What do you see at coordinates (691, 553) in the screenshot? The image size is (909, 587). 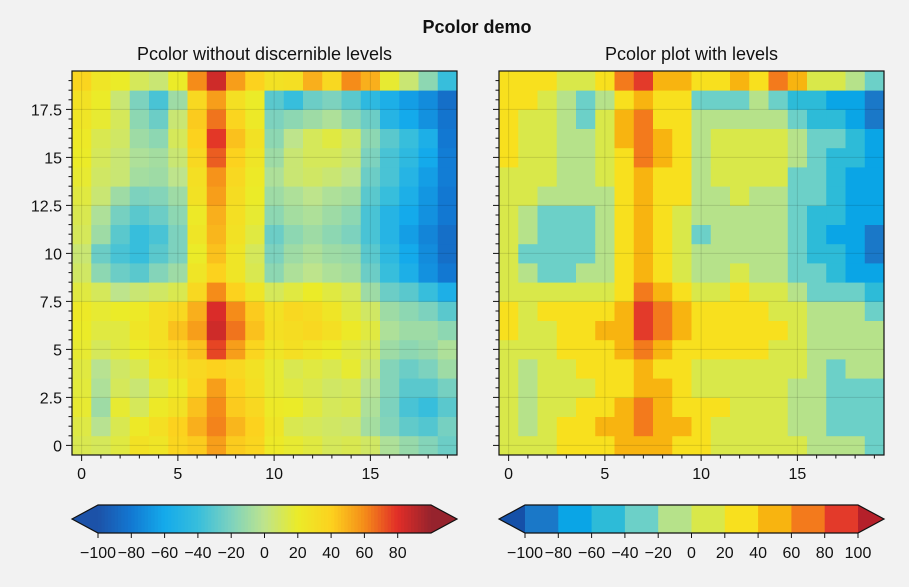 I see `colorbar-tick-label: 0` at bounding box center [691, 553].